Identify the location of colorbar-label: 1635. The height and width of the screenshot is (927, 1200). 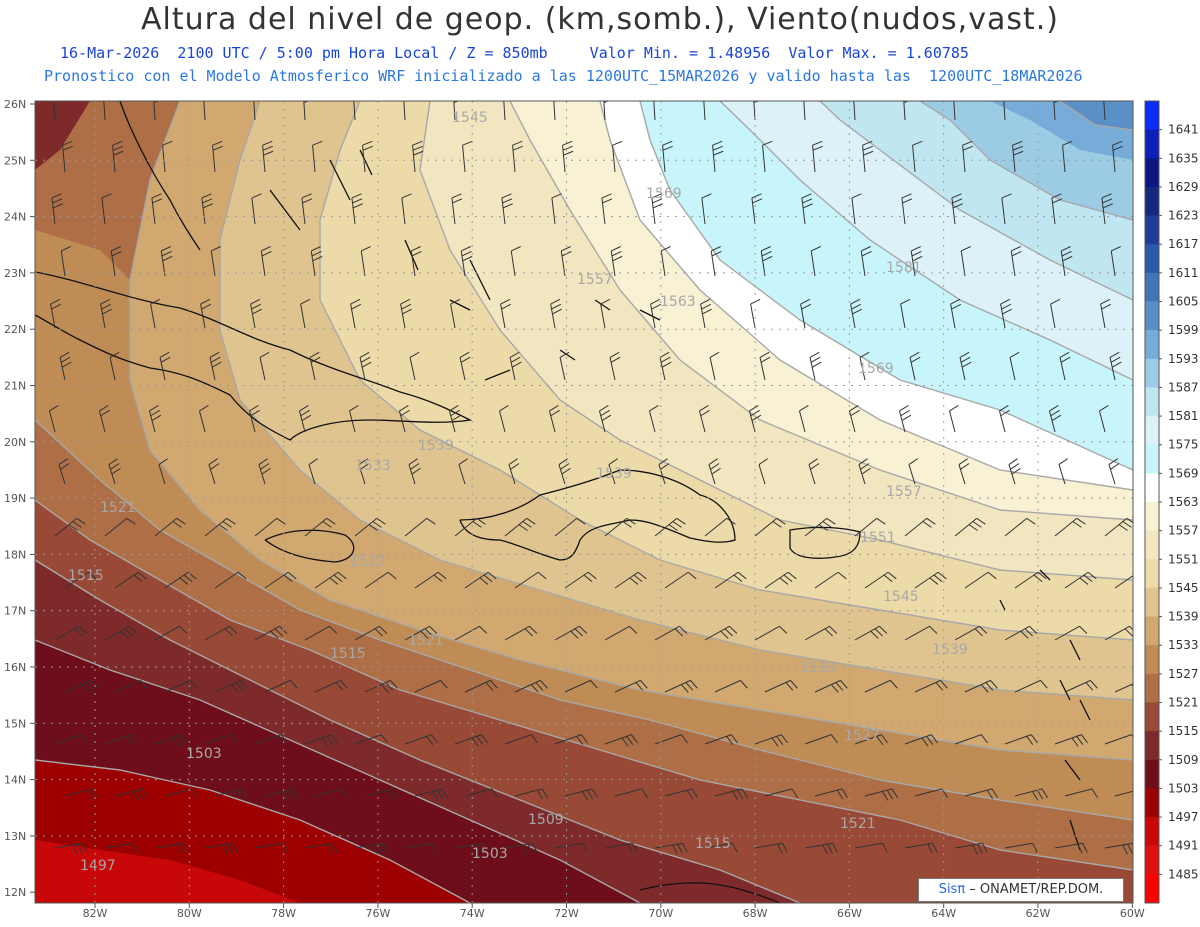
(1183, 158).